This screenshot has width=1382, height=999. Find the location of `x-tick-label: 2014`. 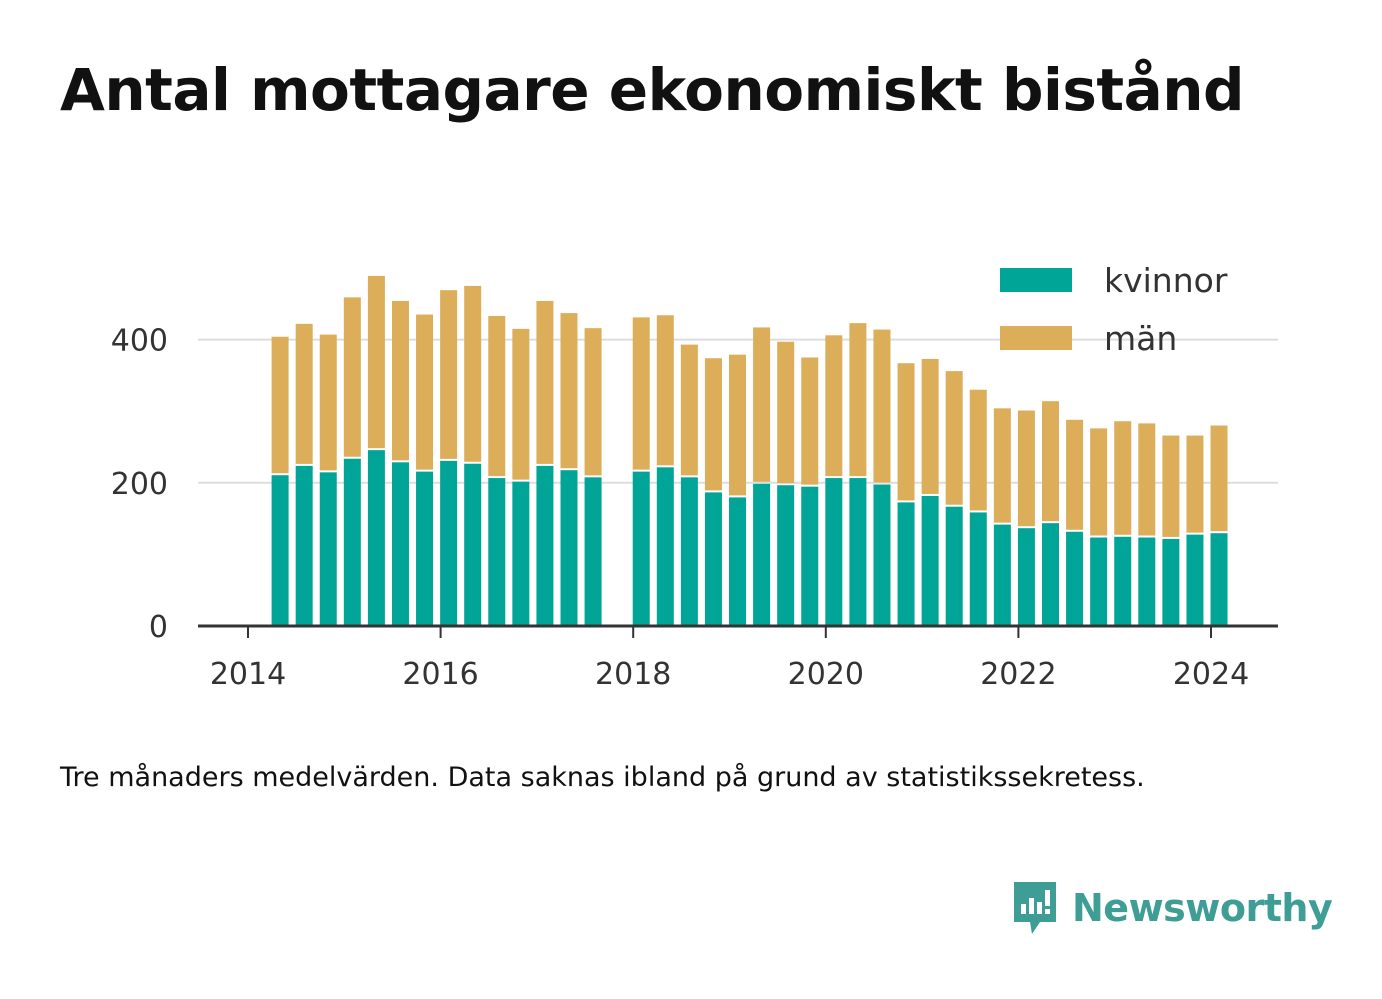

x-tick-label: 2014 is located at coordinates (248, 674).